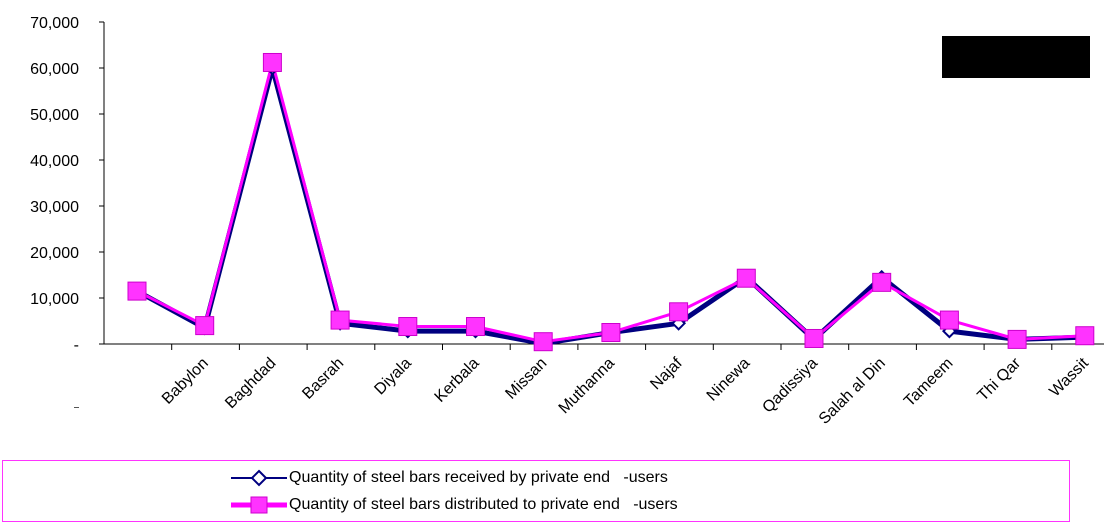 The height and width of the screenshot is (526, 1104). Describe the element at coordinates (259, 505) in the screenshot. I see `legend-swatch-distributed` at that location.